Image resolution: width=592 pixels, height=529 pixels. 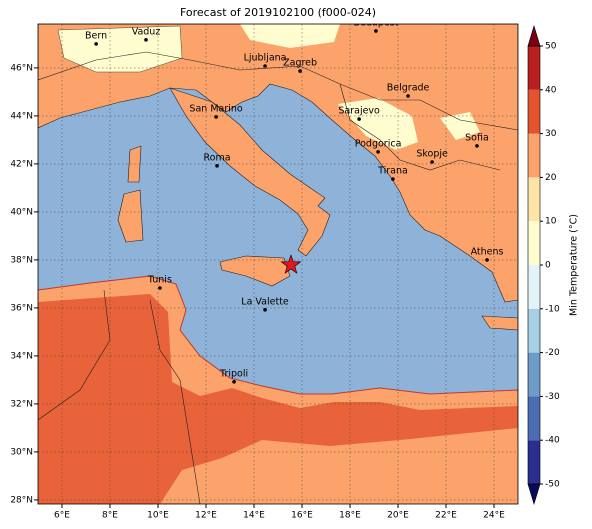 I want to click on x-tick-label: 24°E, so click(x=494, y=516).